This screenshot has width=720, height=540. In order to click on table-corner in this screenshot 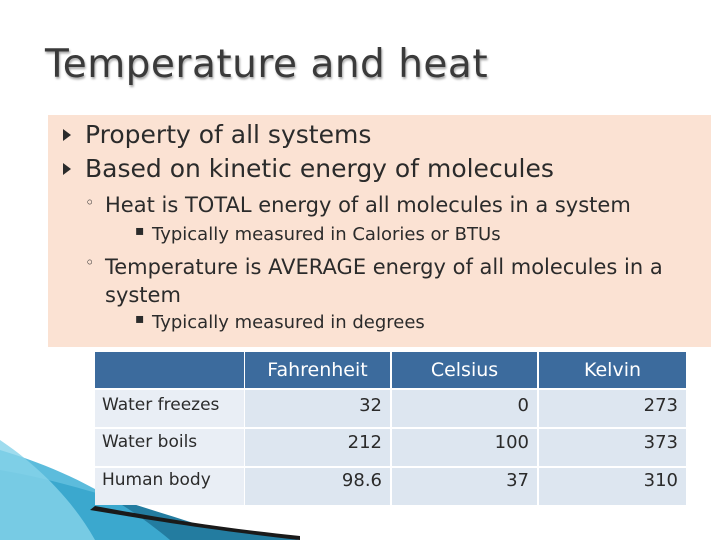, I will do `click(169, 370)`.